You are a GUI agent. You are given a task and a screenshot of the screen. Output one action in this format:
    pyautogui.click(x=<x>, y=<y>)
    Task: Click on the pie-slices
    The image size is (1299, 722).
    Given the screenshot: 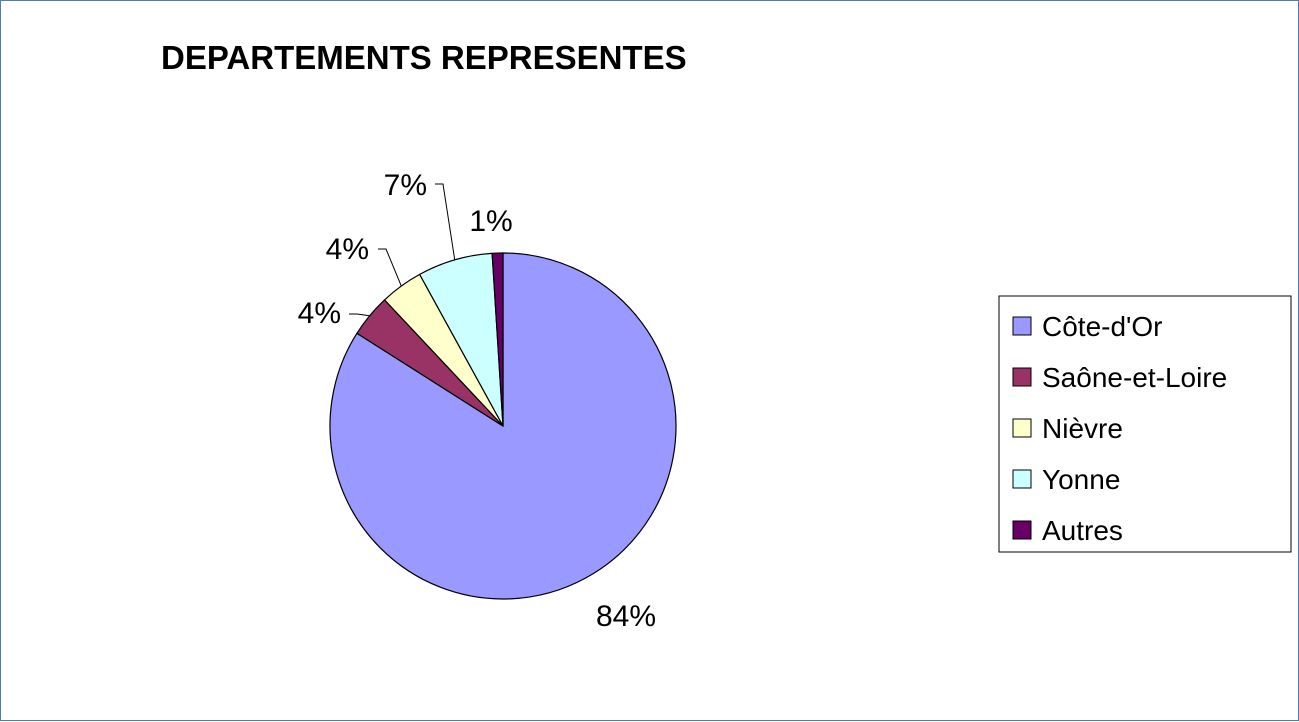 What is the action you would take?
    pyautogui.click(x=503, y=426)
    